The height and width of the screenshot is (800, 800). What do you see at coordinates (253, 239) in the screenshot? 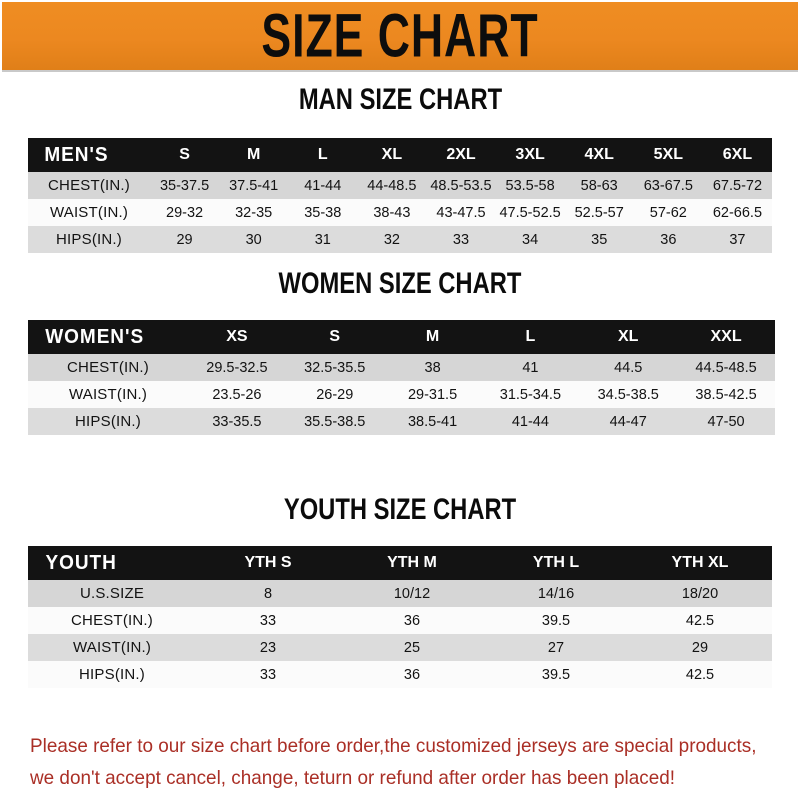
I see `measurement-cell: 30` at bounding box center [253, 239].